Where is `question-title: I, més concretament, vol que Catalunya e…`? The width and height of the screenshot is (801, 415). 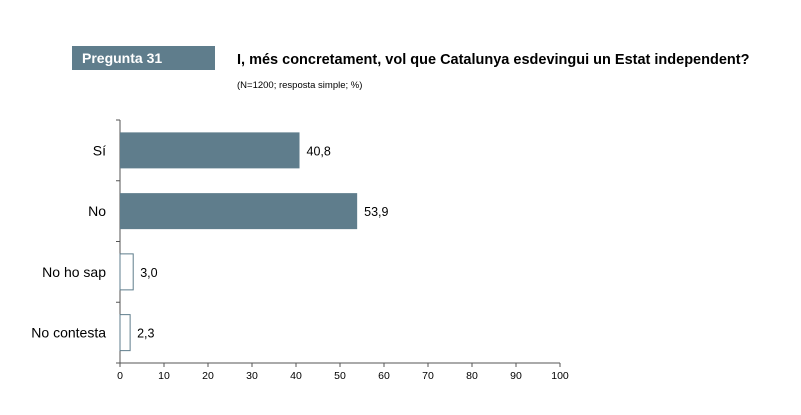 question-title: I, més concretament, vol que Catalunya e… is located at coordinates (493, 60).